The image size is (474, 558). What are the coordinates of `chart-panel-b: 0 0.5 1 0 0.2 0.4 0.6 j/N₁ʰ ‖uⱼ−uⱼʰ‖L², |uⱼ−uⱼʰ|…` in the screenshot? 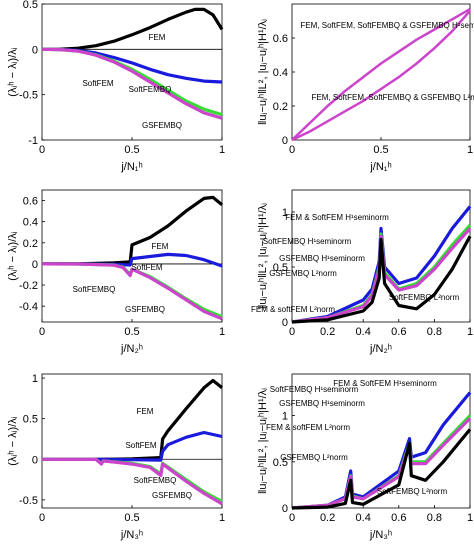 It's located at (365, 88).